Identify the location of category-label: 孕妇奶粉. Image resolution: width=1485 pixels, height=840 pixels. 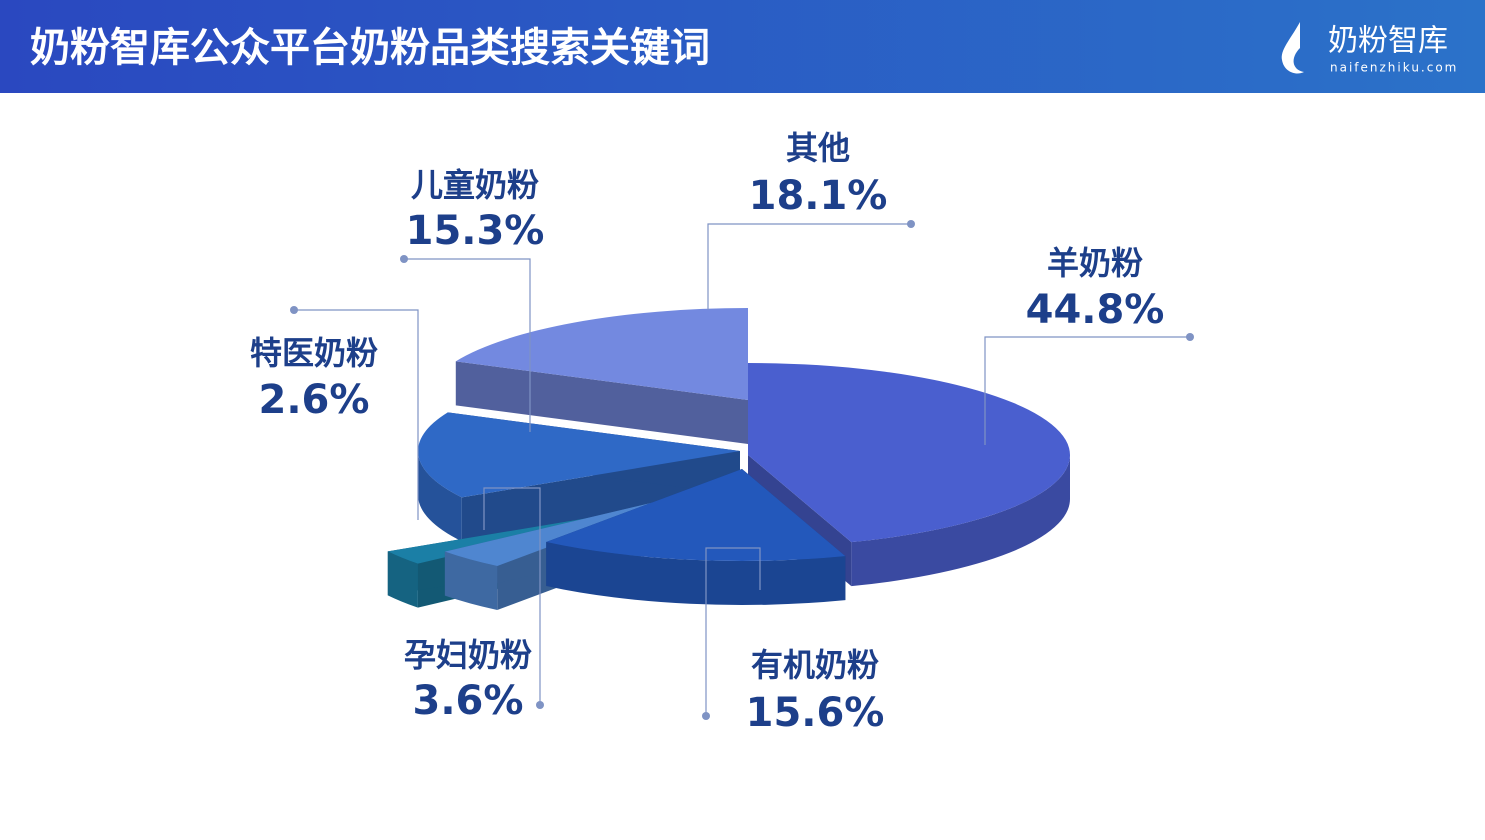
(468, 655).